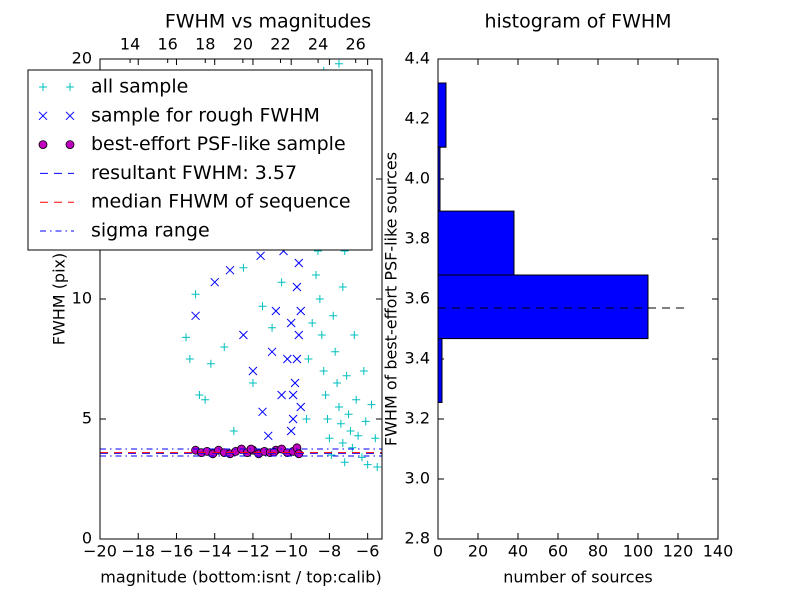 The image size is (800, 600). I want to click on y-tick-label: 3.8, so click(417, 238).